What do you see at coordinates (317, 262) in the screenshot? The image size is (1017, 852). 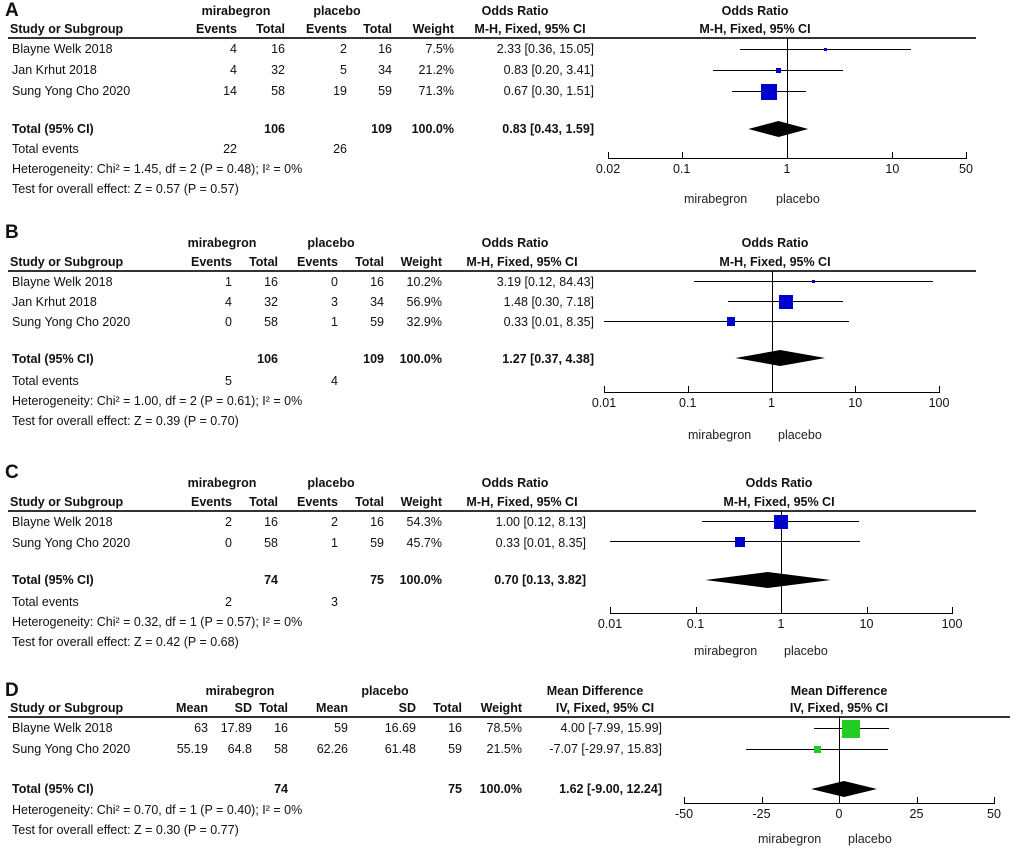 I see `events2-col-header: Events` at bounding box center [317, 262].